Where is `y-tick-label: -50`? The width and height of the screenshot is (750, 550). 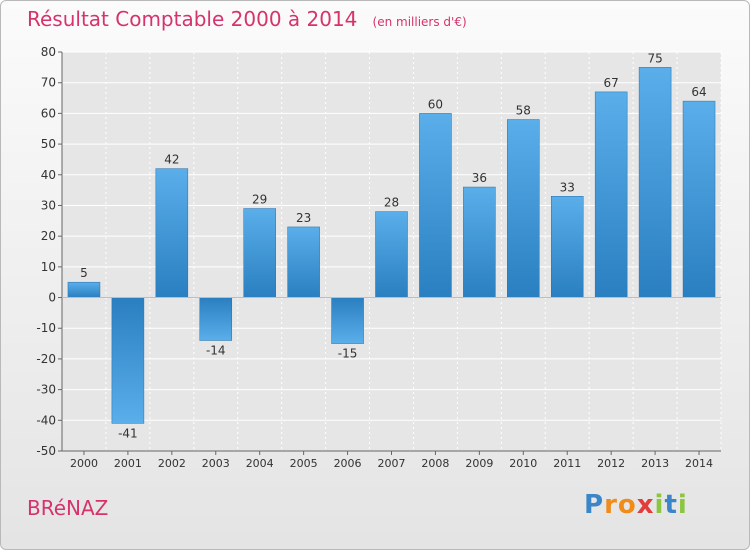
y-tick-label: -50 is located at coordinates (46, 451).